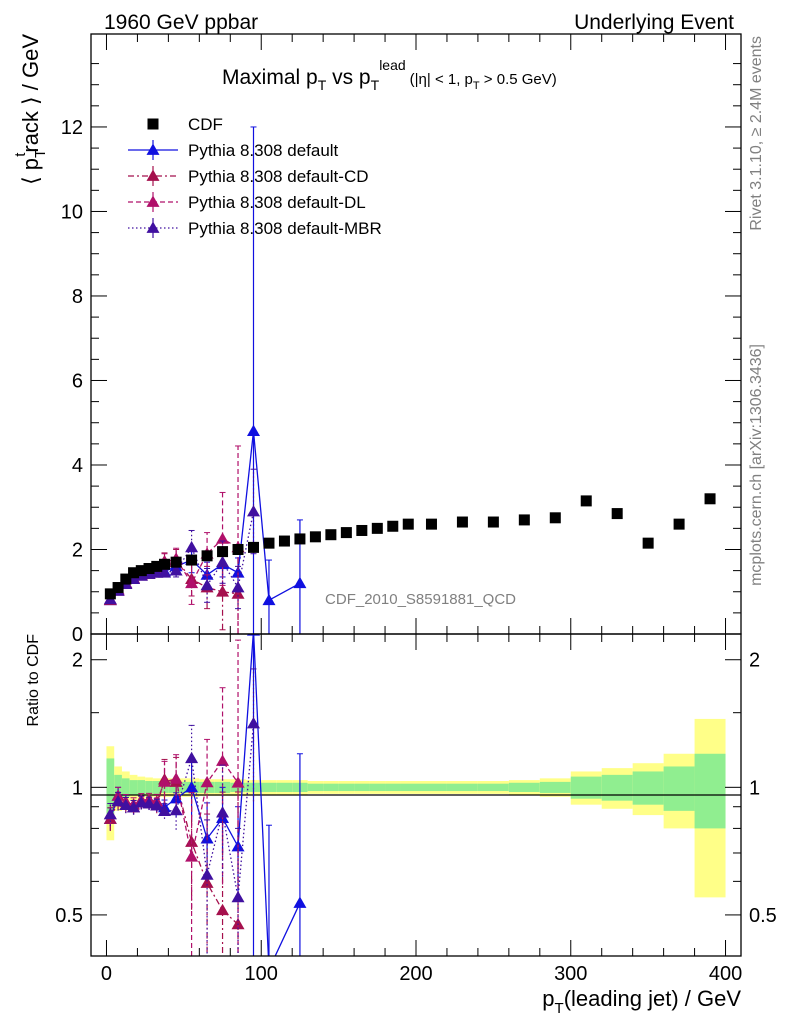 The width and height of the screenshot is (786, 1024). What do you see at coordinates (72, 128) in the screenshot?
I see `main-y-tick-label: 12` at bounding box center [72, 128].